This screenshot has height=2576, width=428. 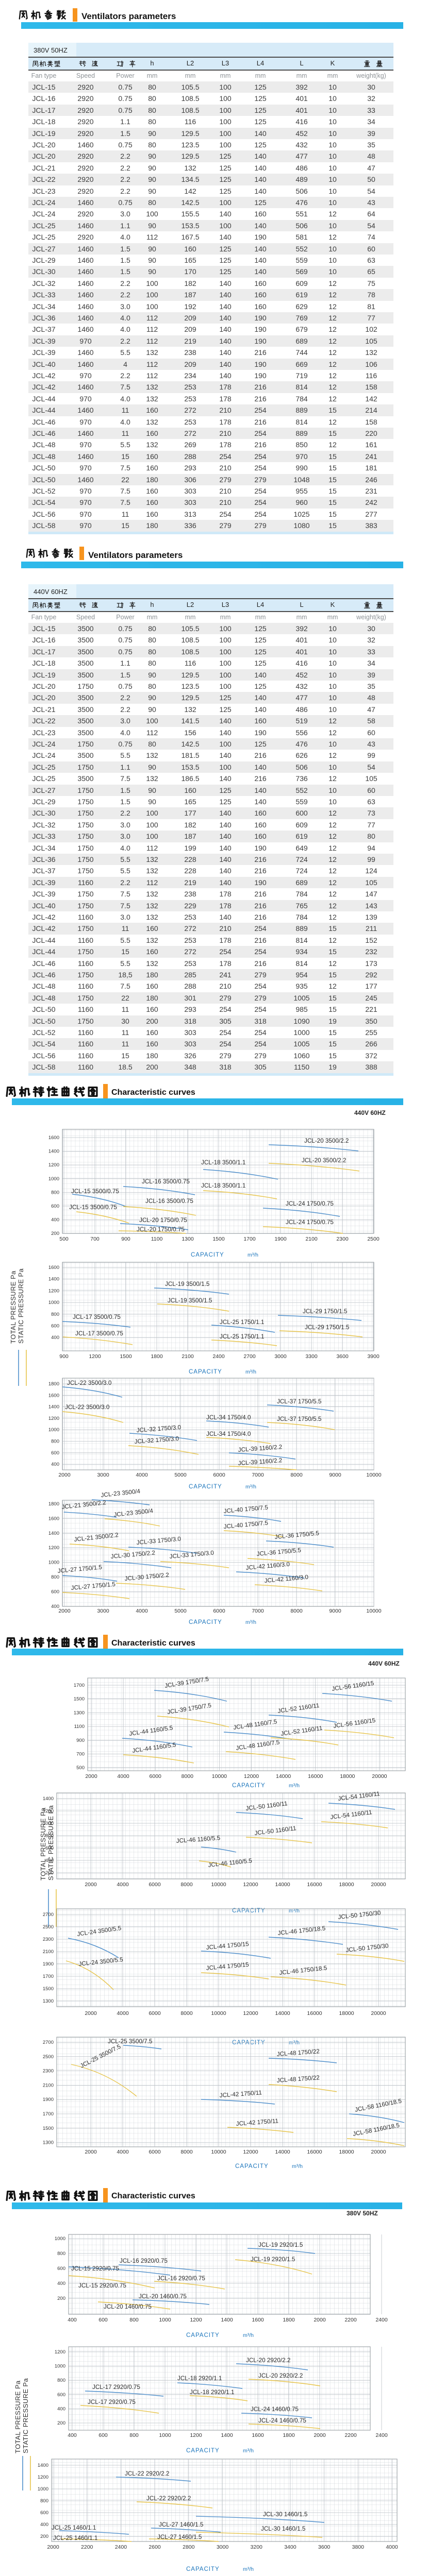 What do you see at coordinates (249, 1356) in the screenshot?
I see `svg-text: 2700` at bounding box center [249, 1356].